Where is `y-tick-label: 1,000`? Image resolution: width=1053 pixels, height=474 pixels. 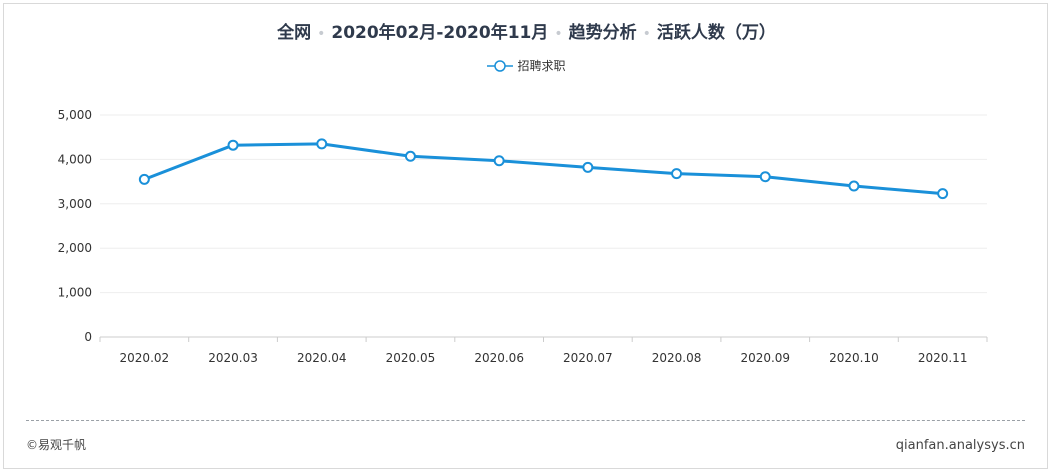
y-tick-label: 1,000 is located at coordinates (75, 293).